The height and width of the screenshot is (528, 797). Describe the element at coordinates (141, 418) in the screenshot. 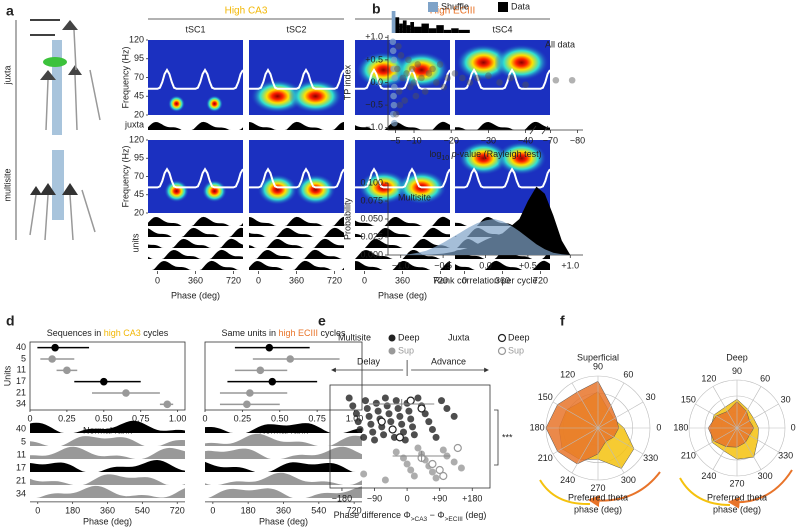

I see `x-tick-label: 0.75` at that location.